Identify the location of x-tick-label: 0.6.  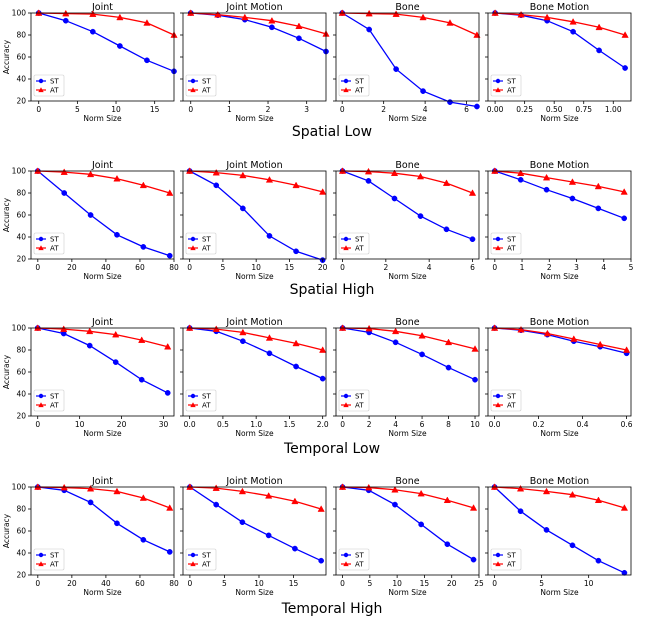
(627, 424).